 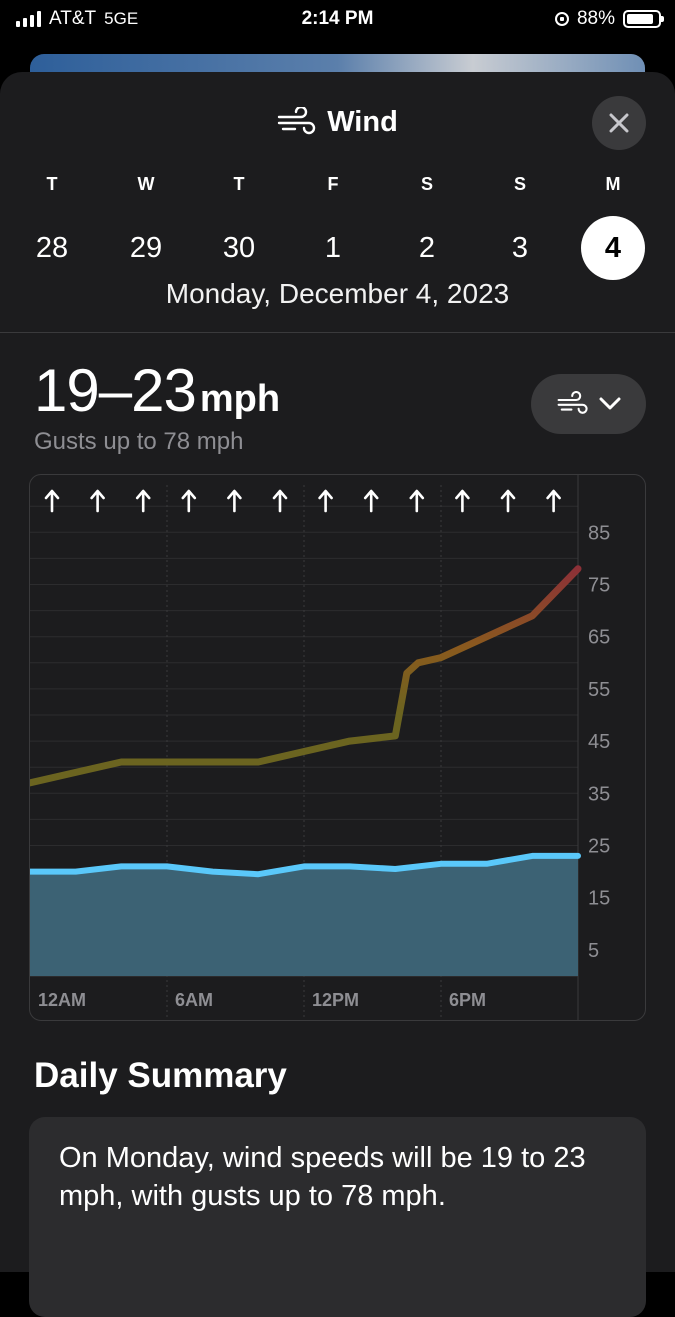 What do you see at coordinates (306, 676) in the screenshot?
I see `gust-line` at bounding box center [306, 676].